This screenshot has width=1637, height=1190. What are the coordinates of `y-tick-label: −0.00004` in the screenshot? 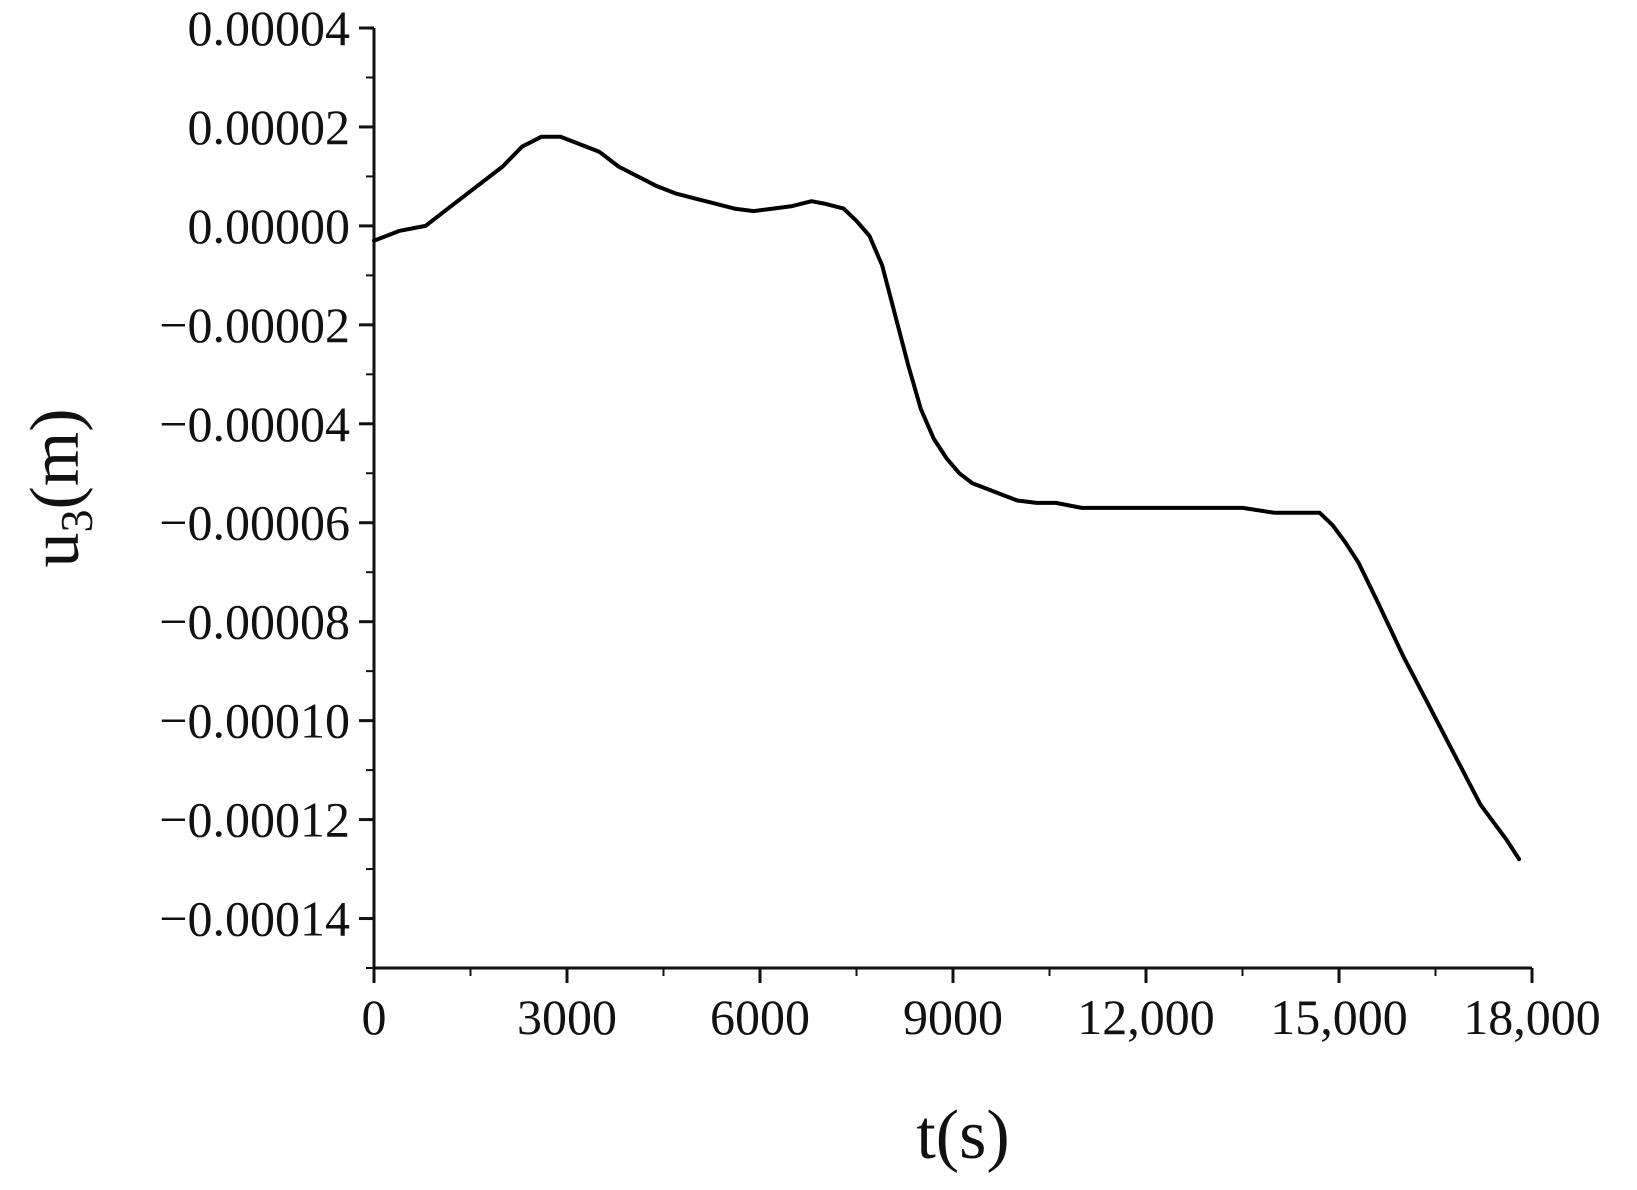 It's located at (254, 424).